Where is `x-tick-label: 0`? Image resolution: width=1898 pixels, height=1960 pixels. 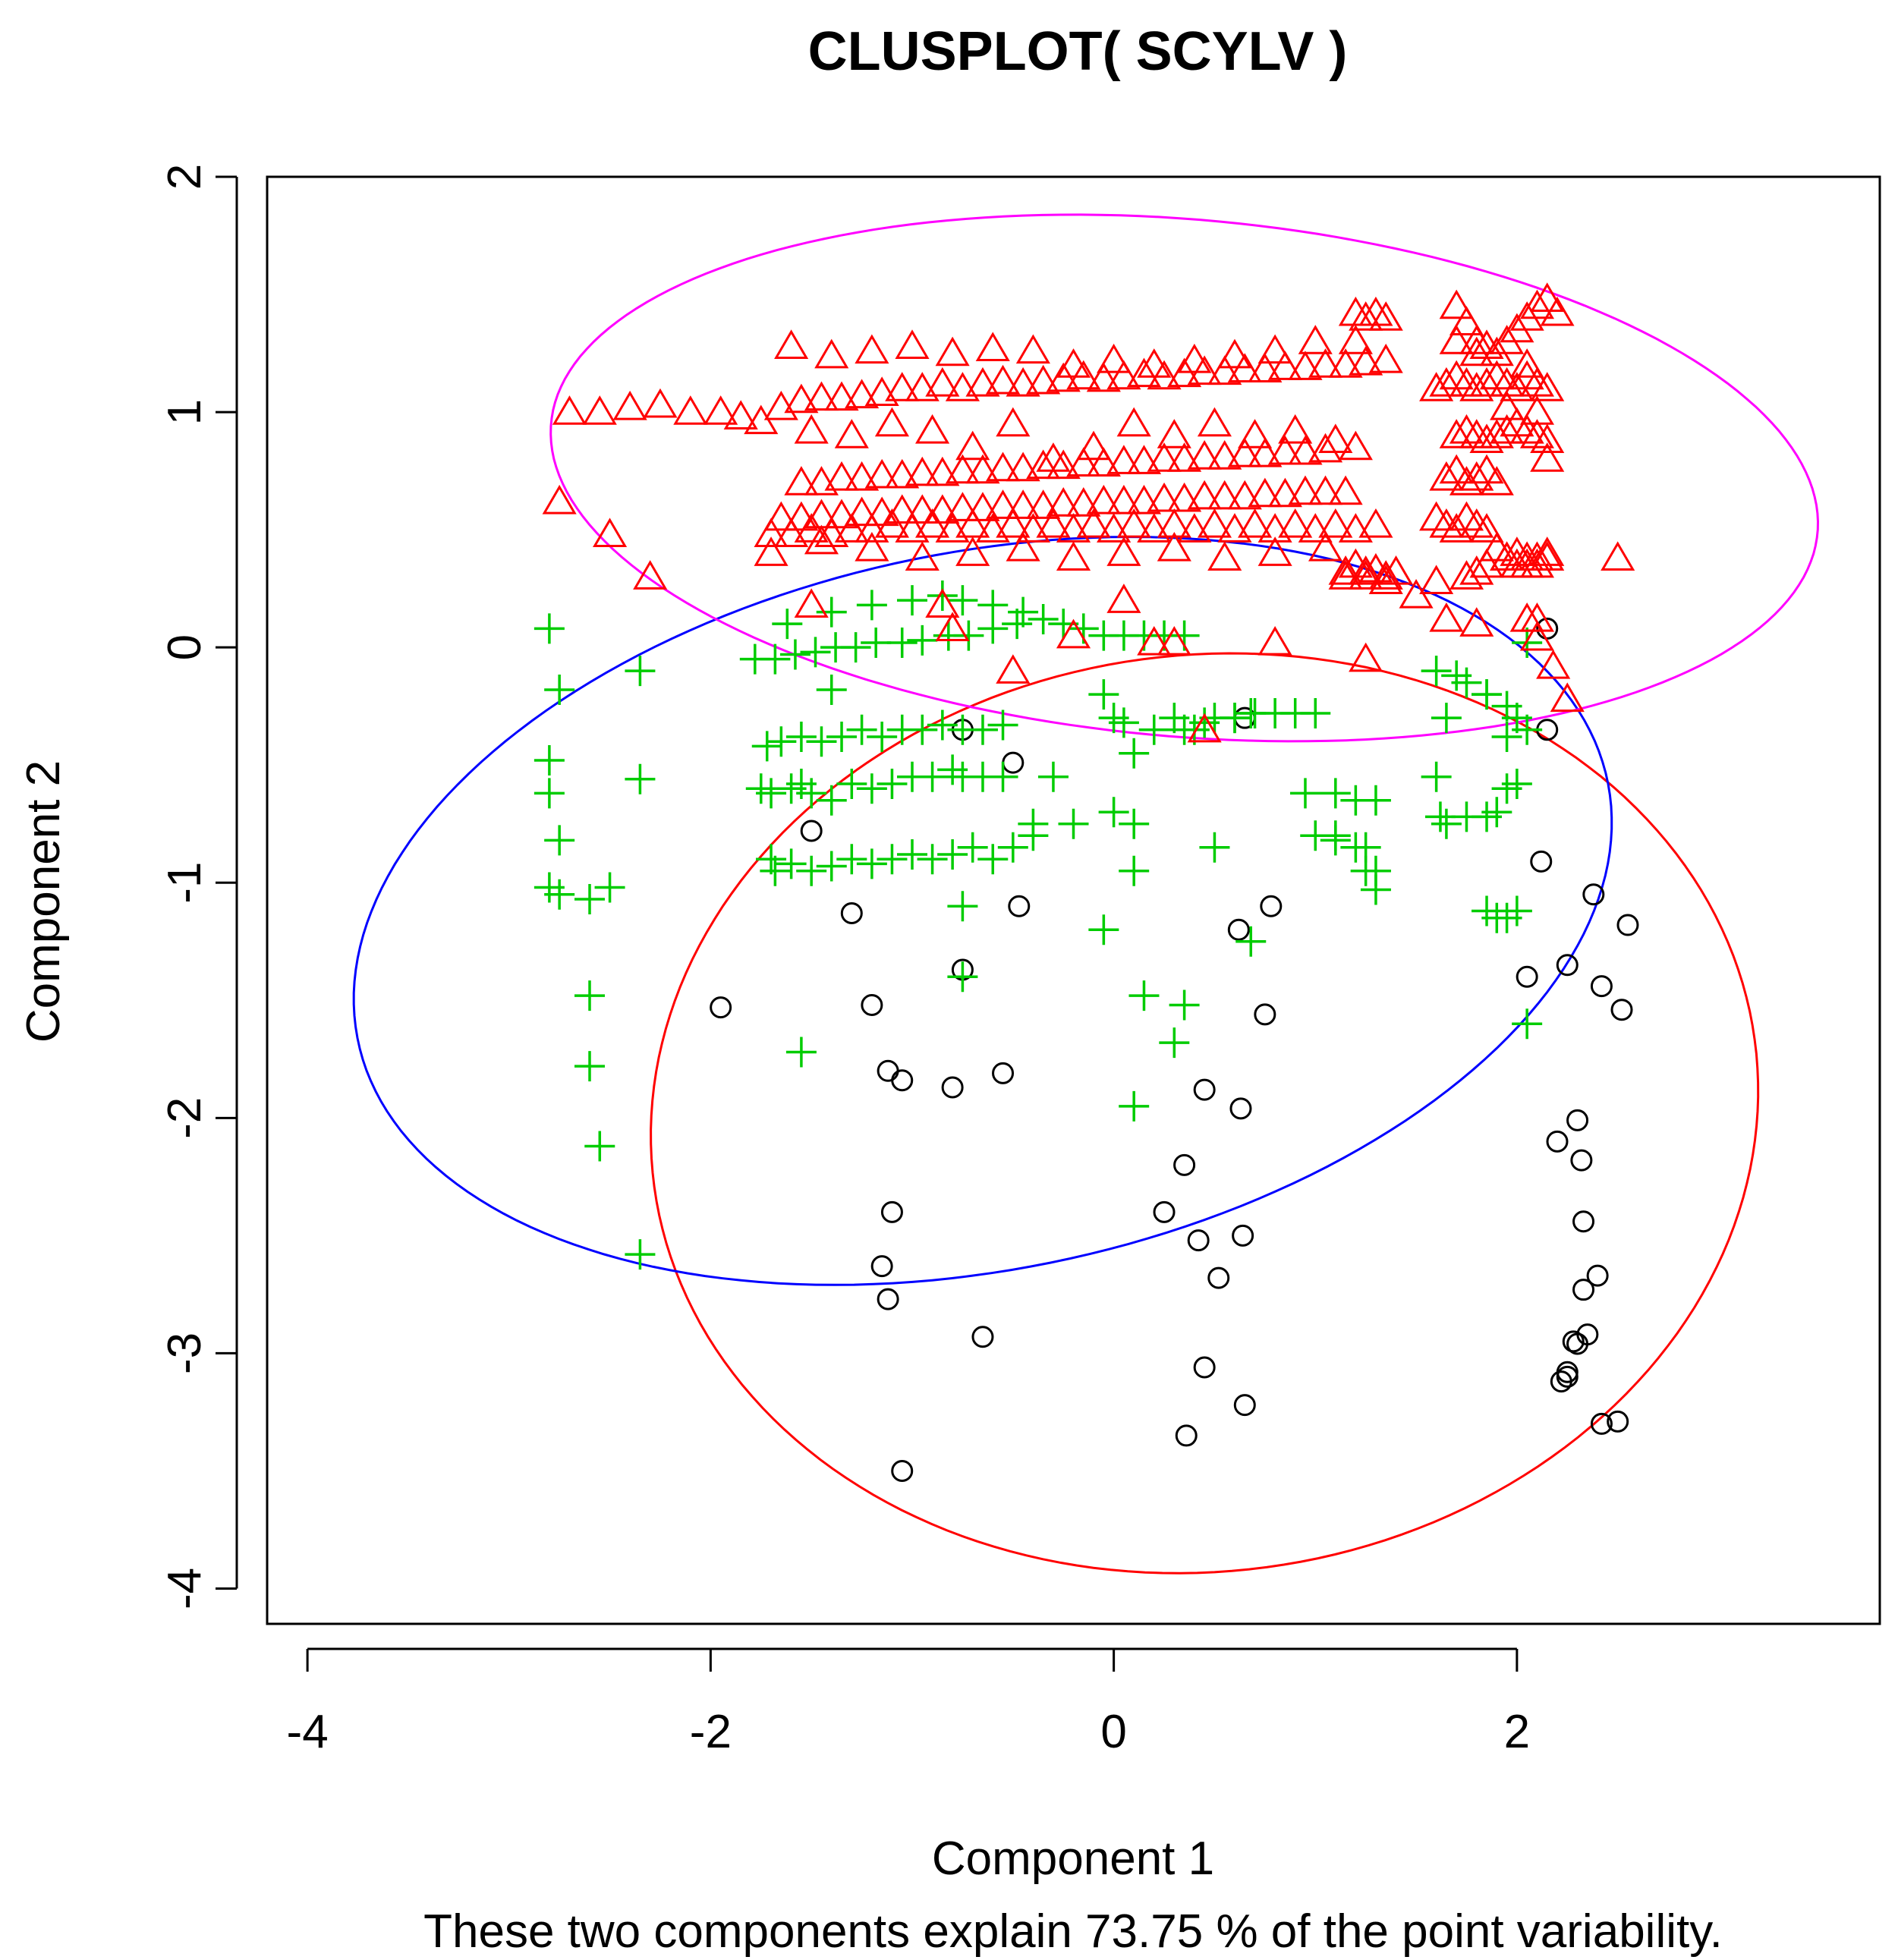 x-tick-label: 0 is located at coordinates (1113, 1732).